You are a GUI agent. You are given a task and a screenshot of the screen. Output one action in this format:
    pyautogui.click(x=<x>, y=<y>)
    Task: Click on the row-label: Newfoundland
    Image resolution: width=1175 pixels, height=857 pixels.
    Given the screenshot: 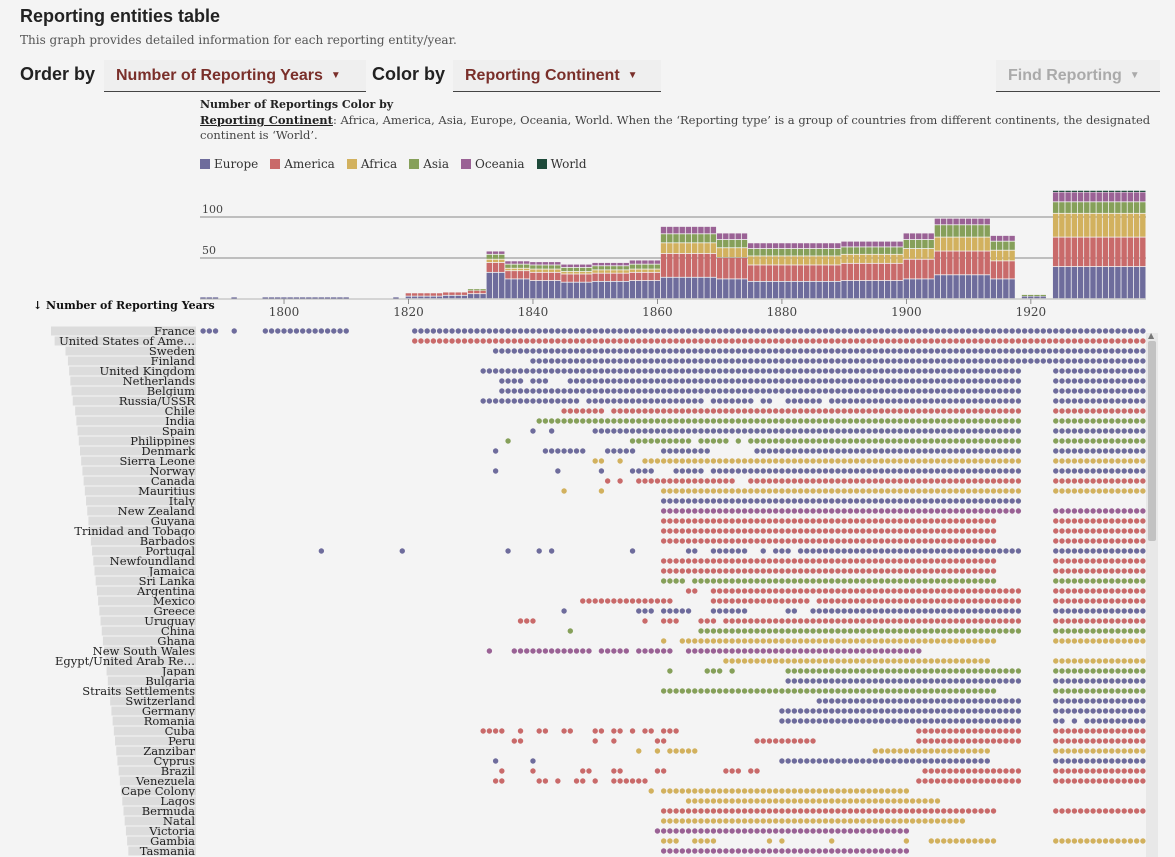 What is the action you would take?
    pyautogui.click(x=153, y=561)
    